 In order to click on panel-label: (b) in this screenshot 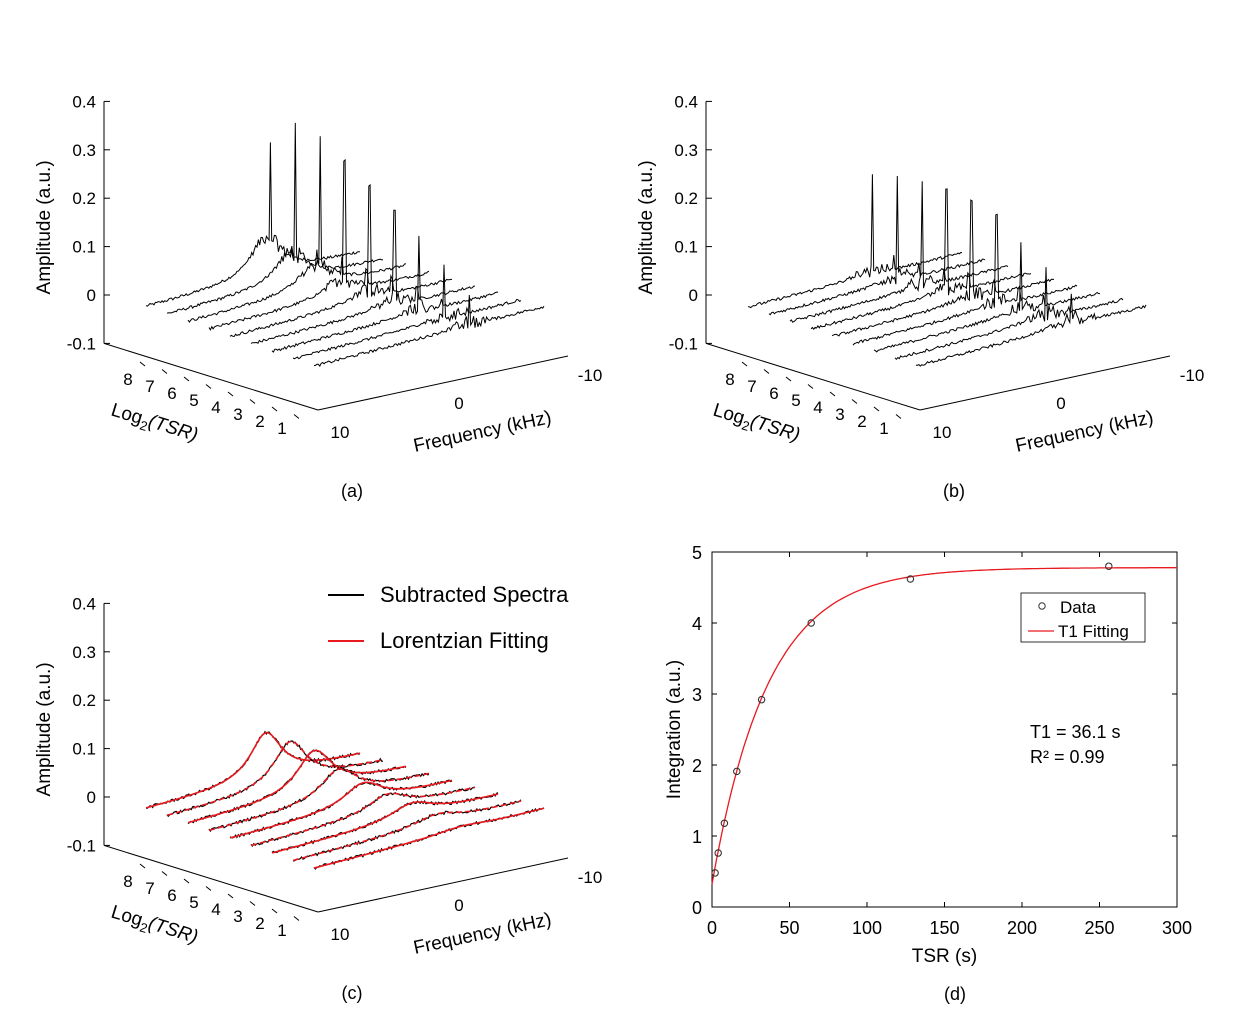, I will do `click(954, 491)`.